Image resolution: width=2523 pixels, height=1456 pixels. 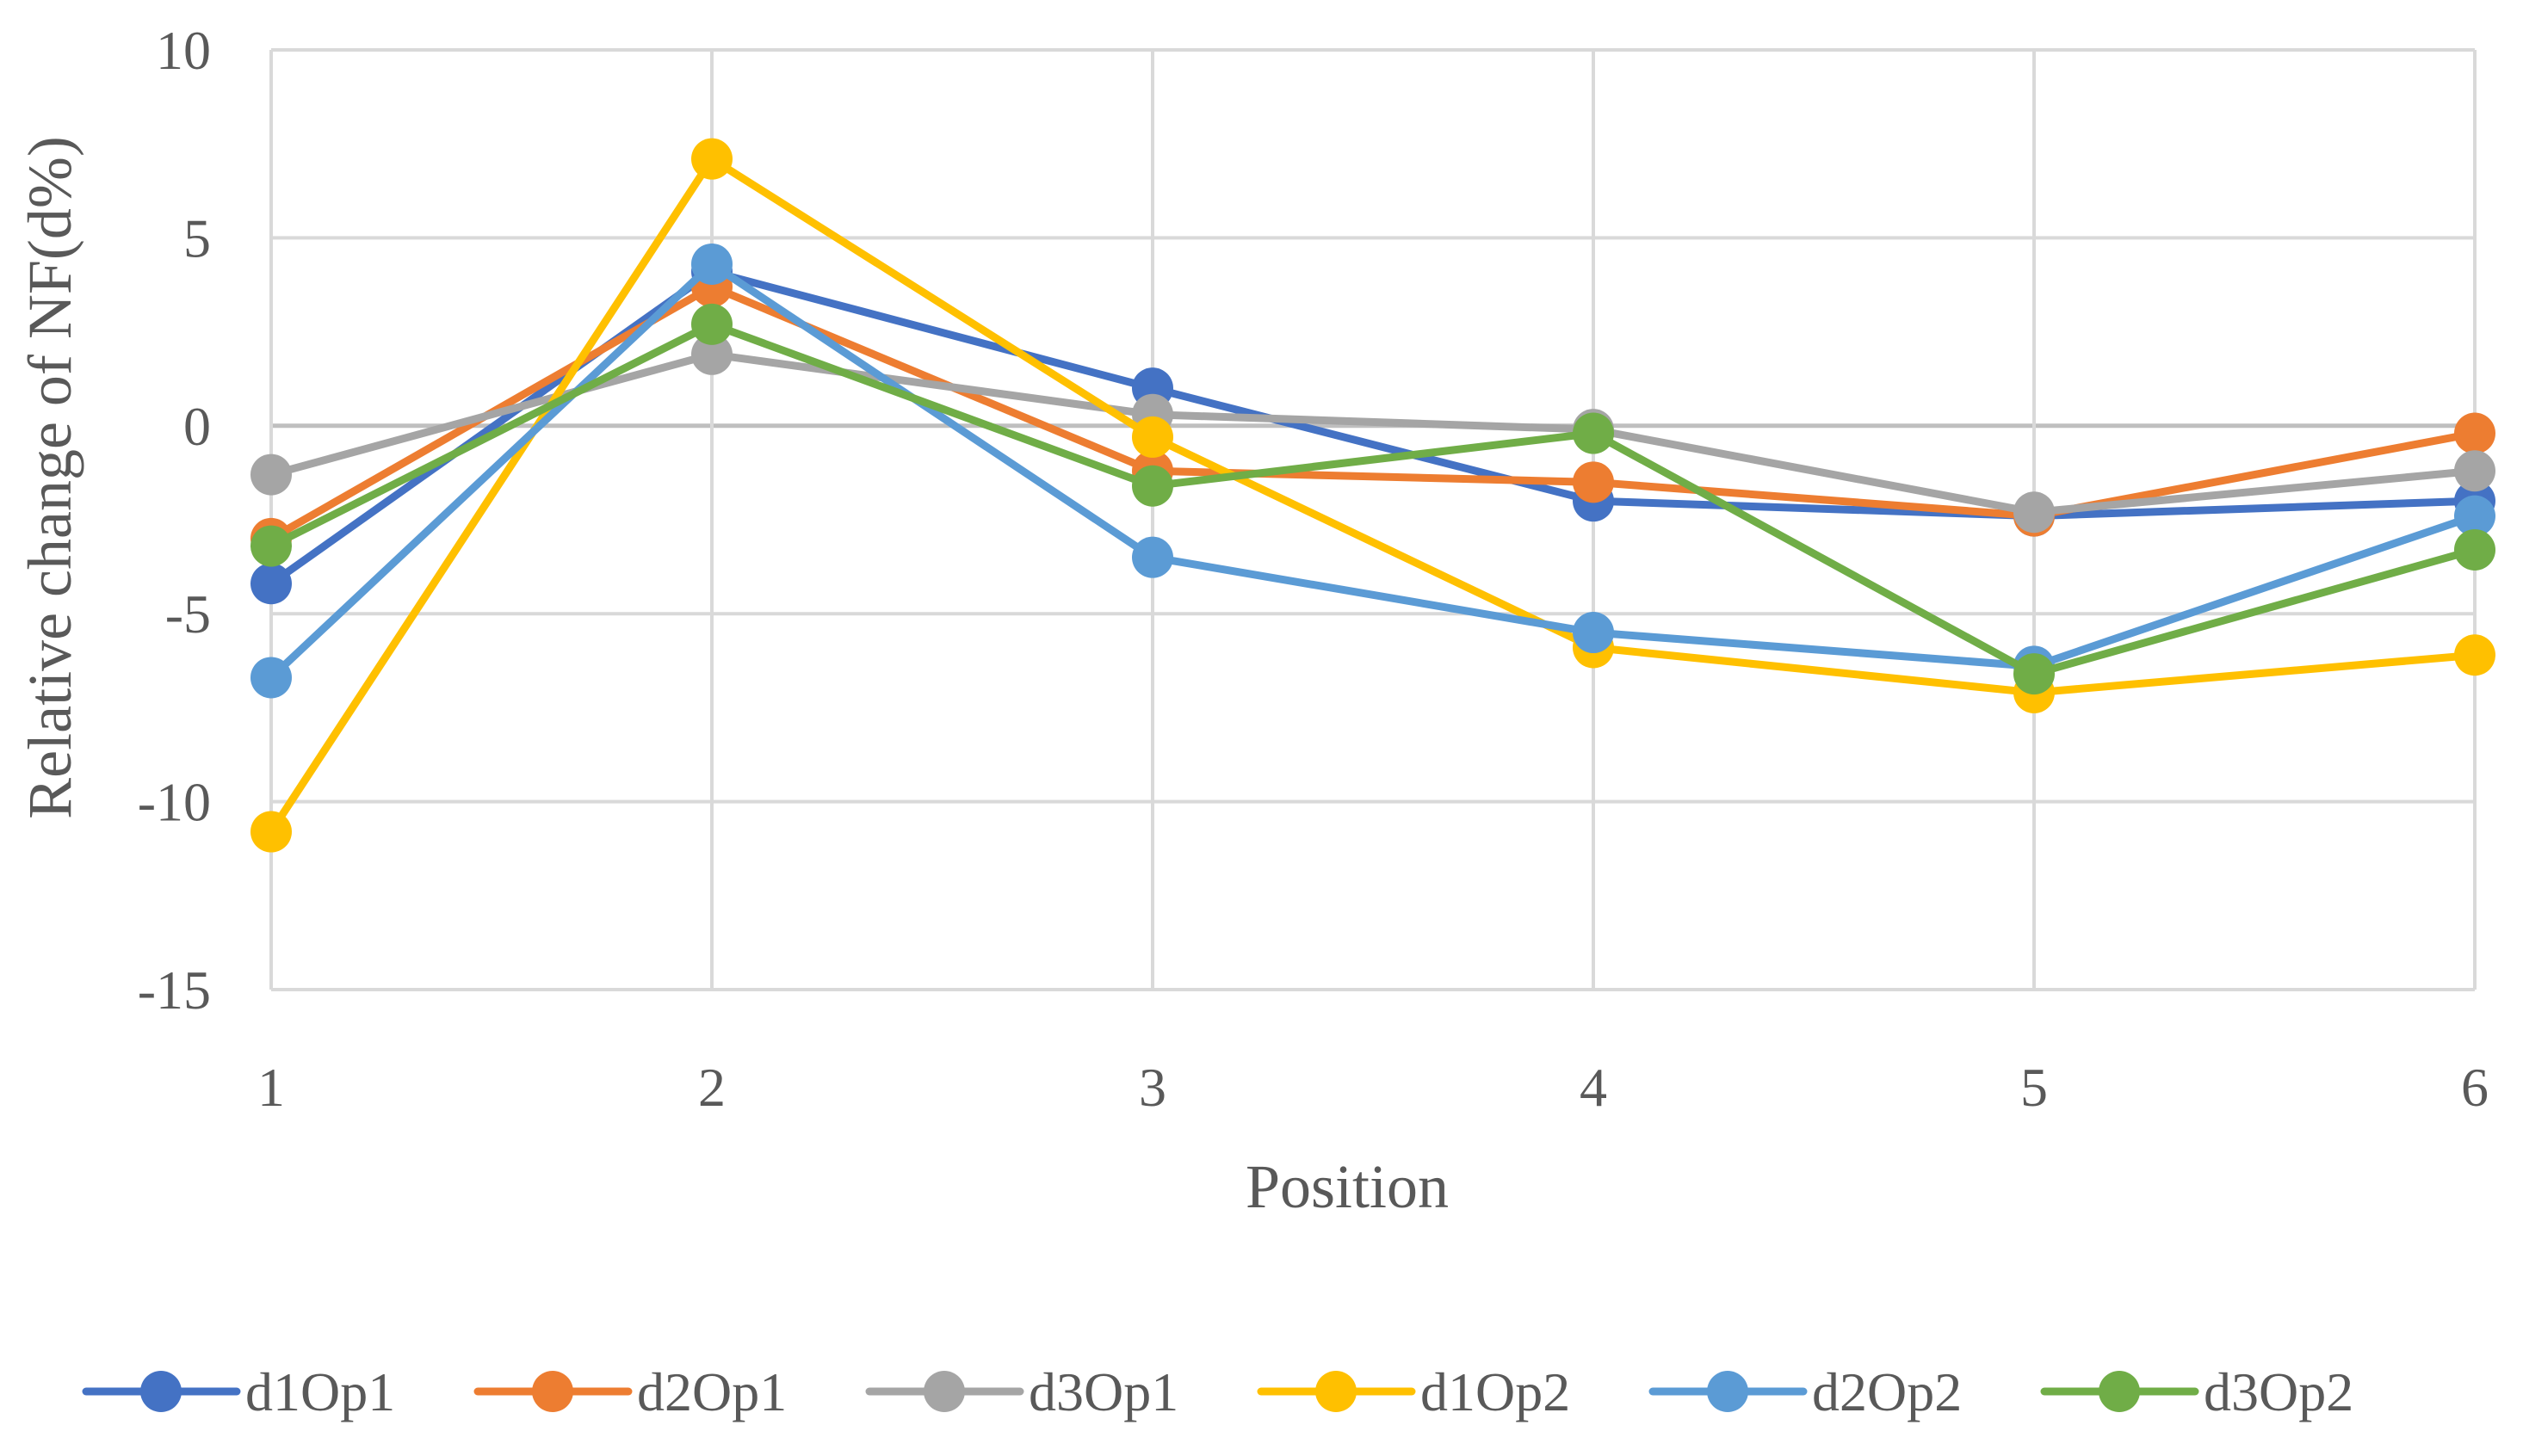 What do you see at coordinates (1887, 1391) in the screenshot?
I see `legend-label: d2Op2` at bounding box center [1887, 1391].